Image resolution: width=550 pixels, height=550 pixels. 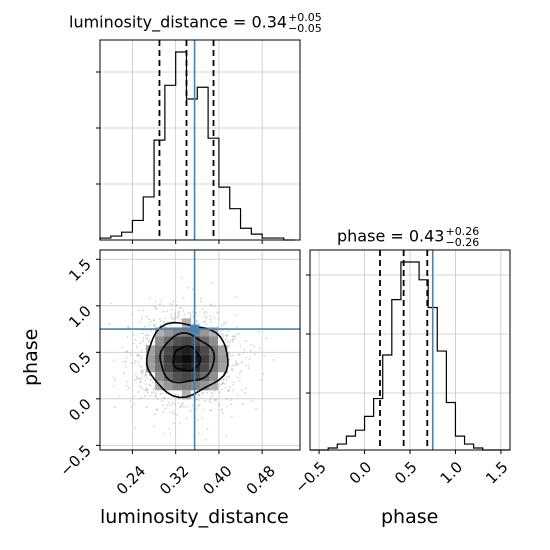 What do you see at coordinates (200, 140) in the screenshot?
I see `luminosity-distance-panel-background` at bounding box center [200, 140].